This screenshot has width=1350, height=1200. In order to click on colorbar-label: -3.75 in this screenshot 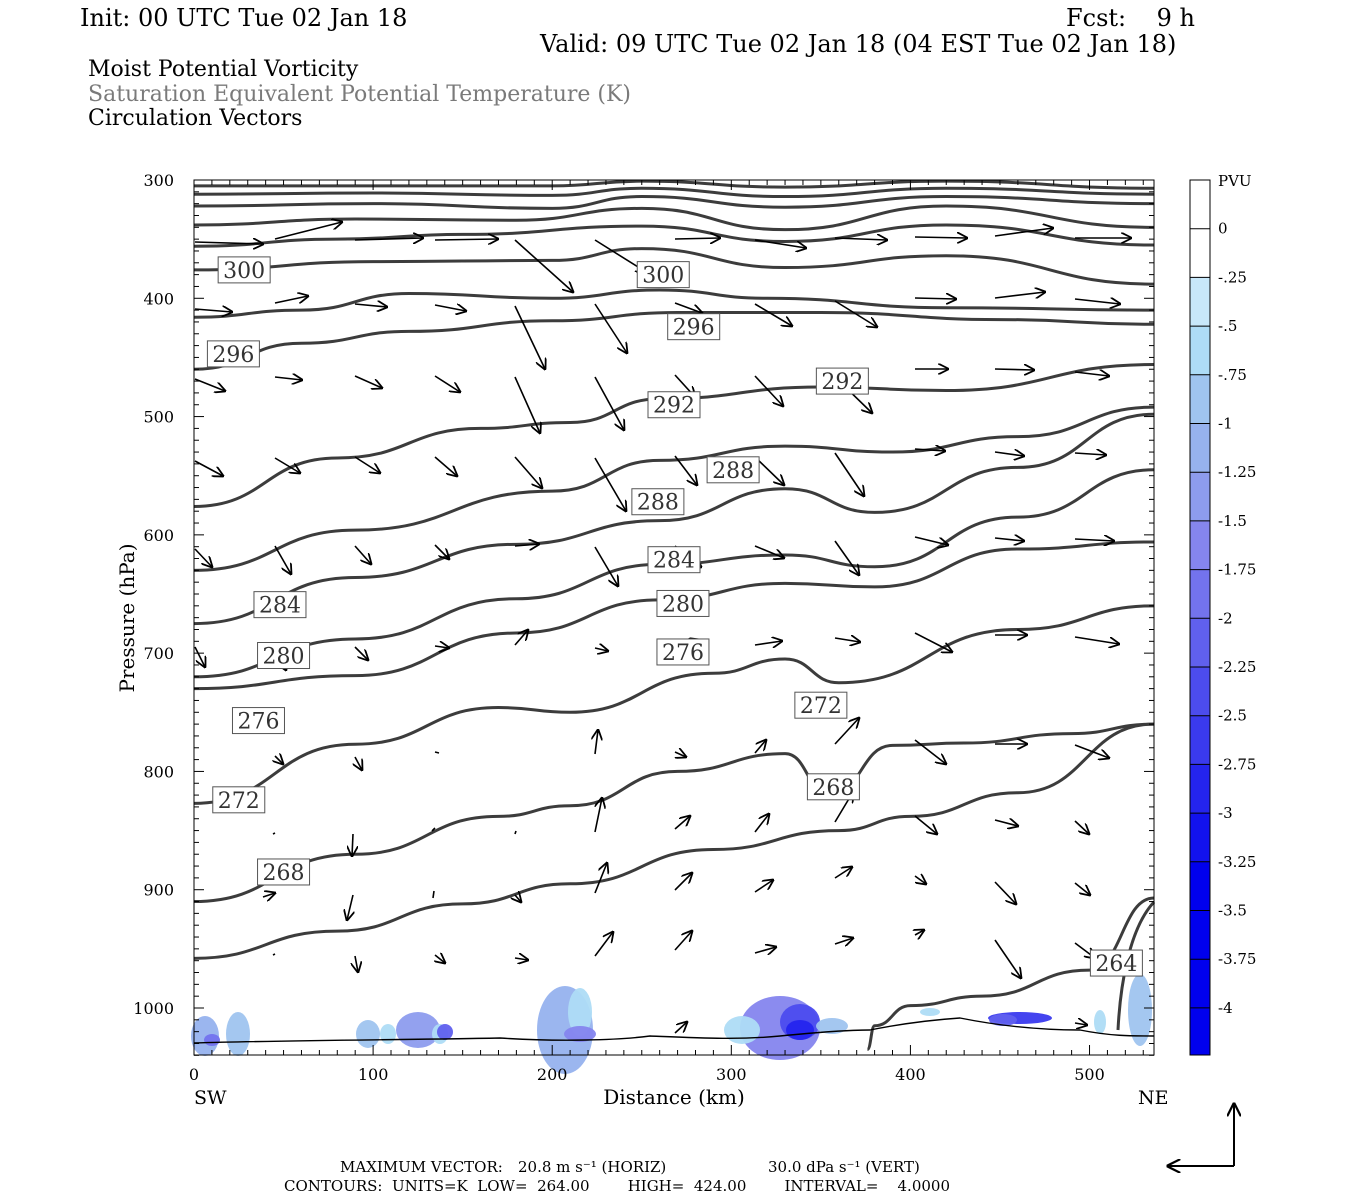, I will do `click(1237, 959)`.